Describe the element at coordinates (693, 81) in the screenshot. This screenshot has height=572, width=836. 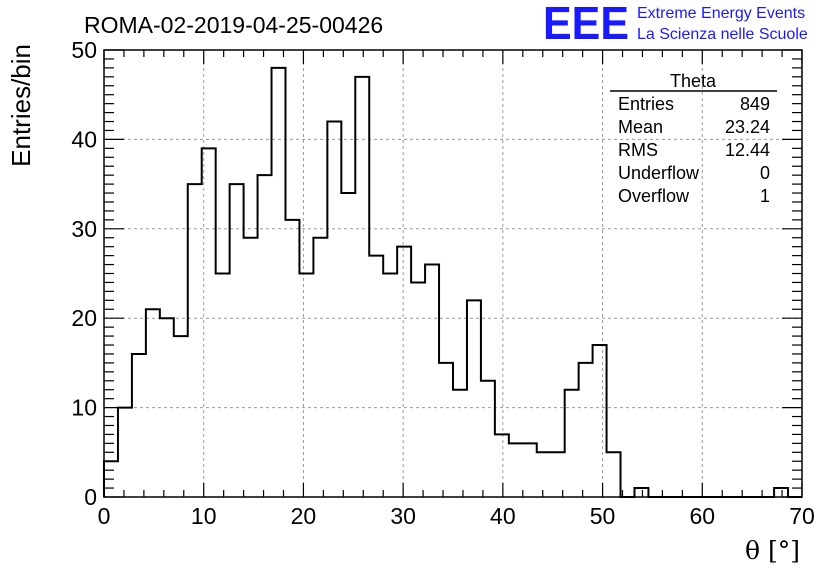
I see `stats-title: Theta` at that location.